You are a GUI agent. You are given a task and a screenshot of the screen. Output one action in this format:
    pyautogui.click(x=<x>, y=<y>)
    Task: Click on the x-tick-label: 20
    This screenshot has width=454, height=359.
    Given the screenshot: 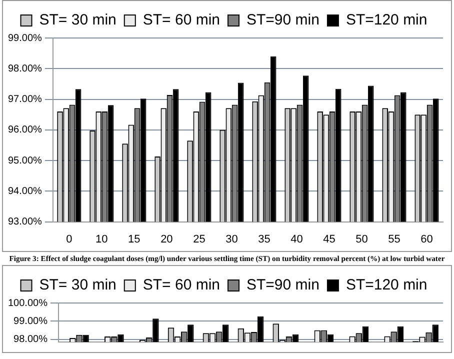 What is the action you would take?
    pyautogui.click(x=166, y=239)
    